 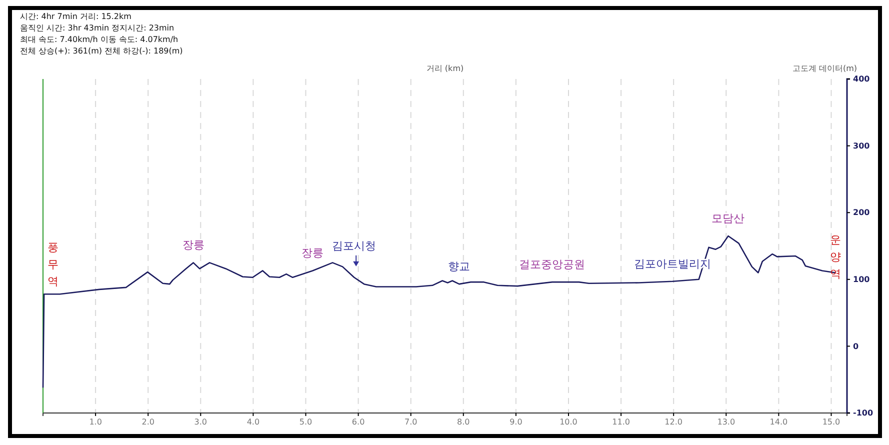 I want to click on x-tick-label: 6.0, so click(x=358, y=422).